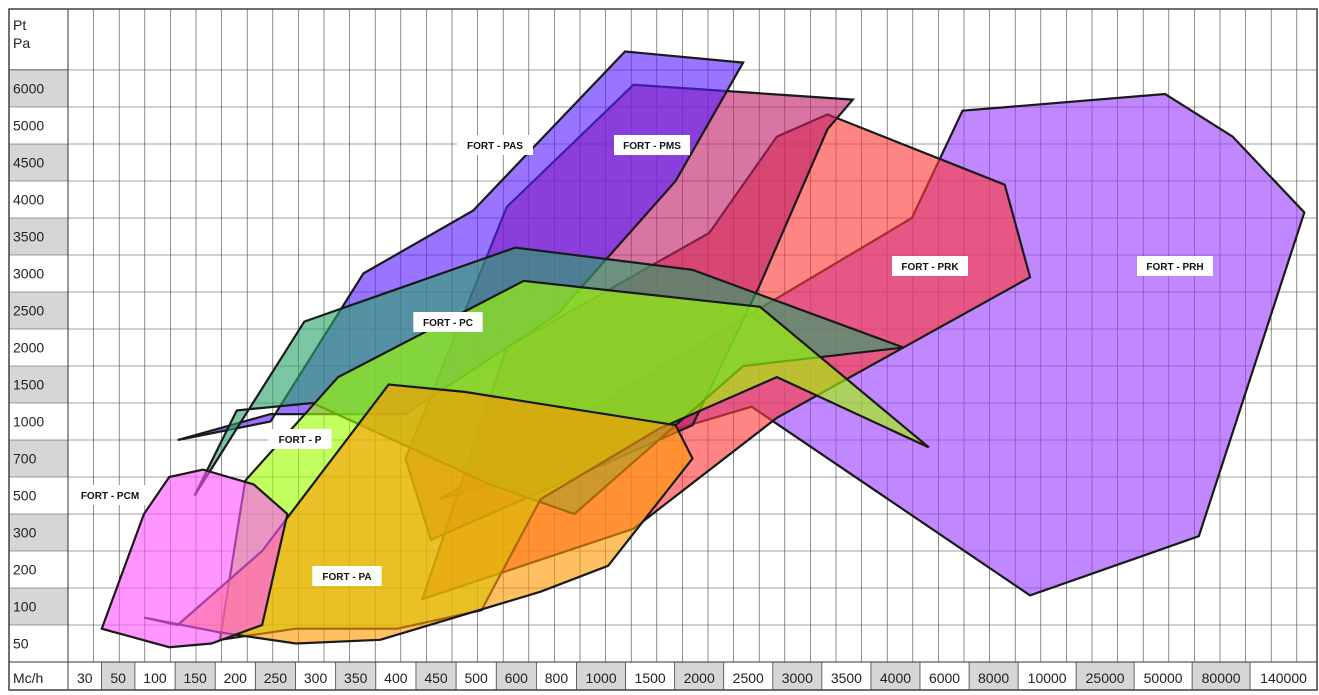  What do you see at coordinates (28, 422) in the screenshot?
I see `y-tick-label: 1000` at bounding box center [28, 422].